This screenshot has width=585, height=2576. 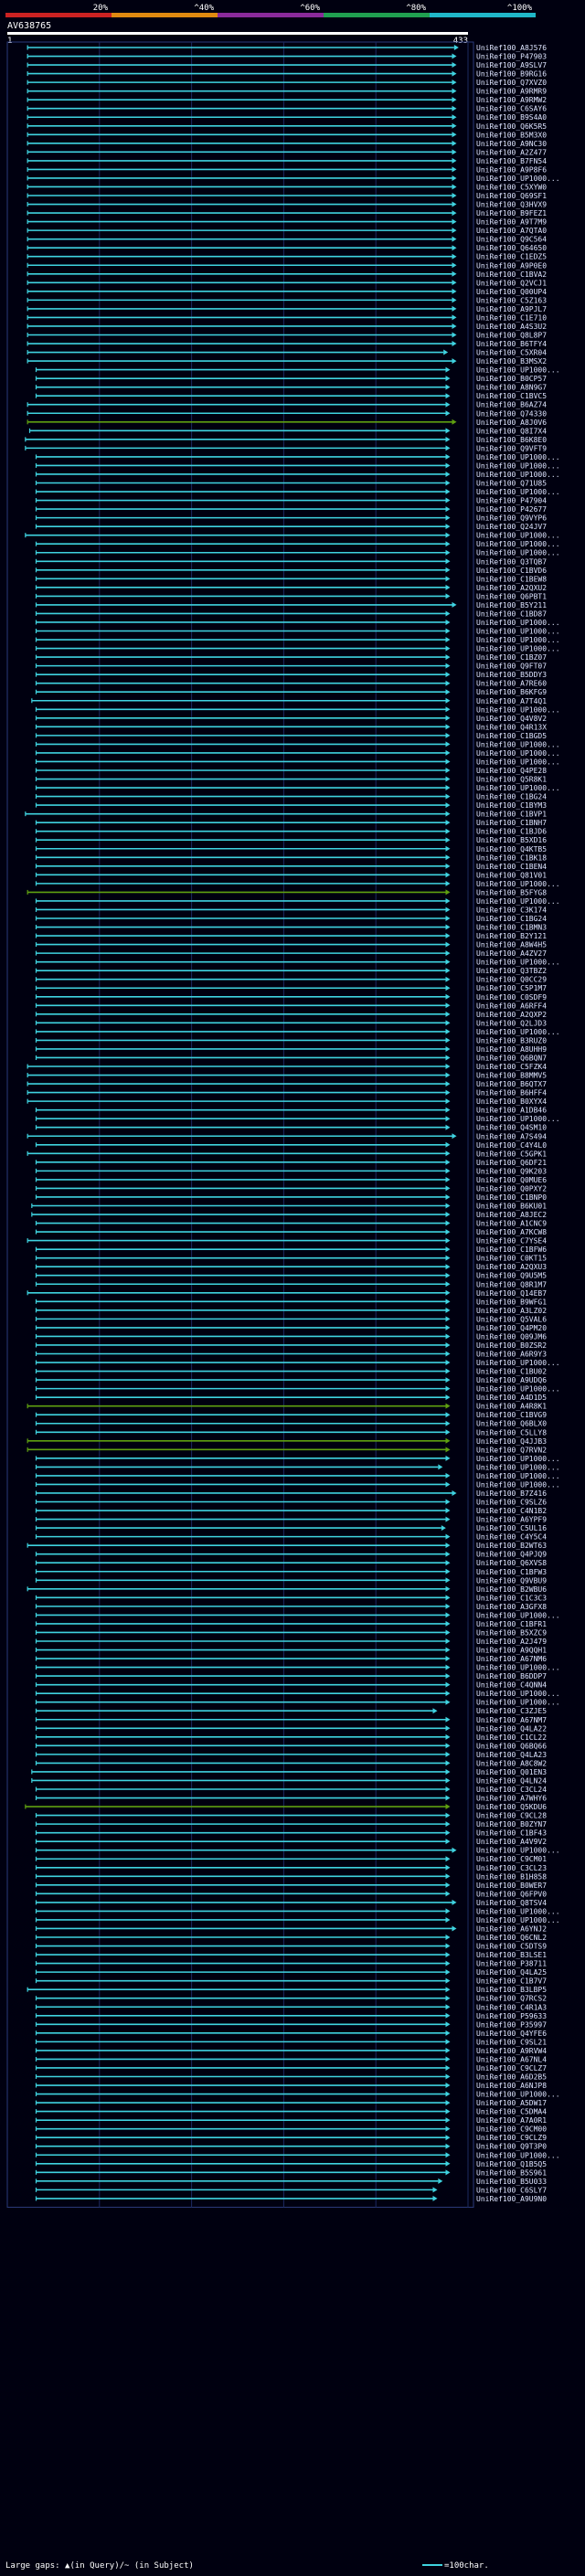 What do you see at coordinates (512, 292) in the screenshot?
I see `hit-label: UniRef100_Q00UP4` at bounding box center [512, 292].